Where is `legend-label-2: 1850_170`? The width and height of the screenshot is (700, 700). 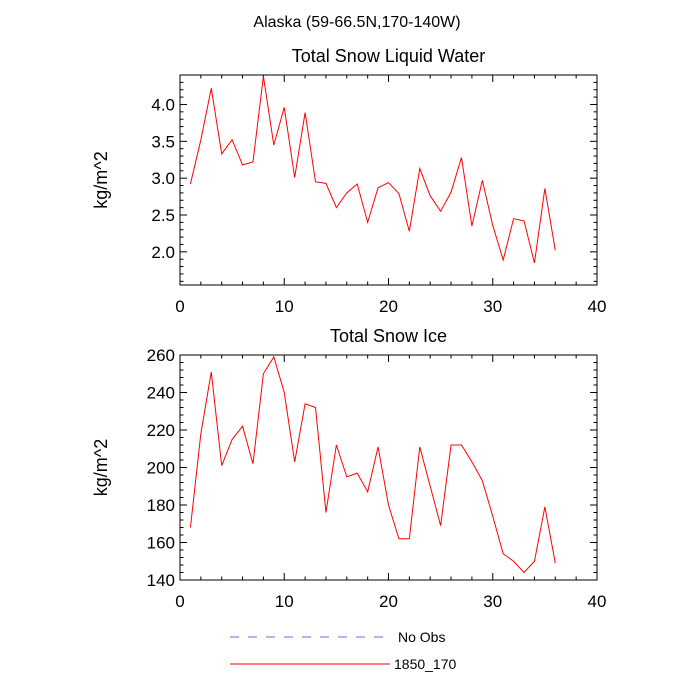
legend-label-2: 1850_170 is located at coordinates (425, 664).